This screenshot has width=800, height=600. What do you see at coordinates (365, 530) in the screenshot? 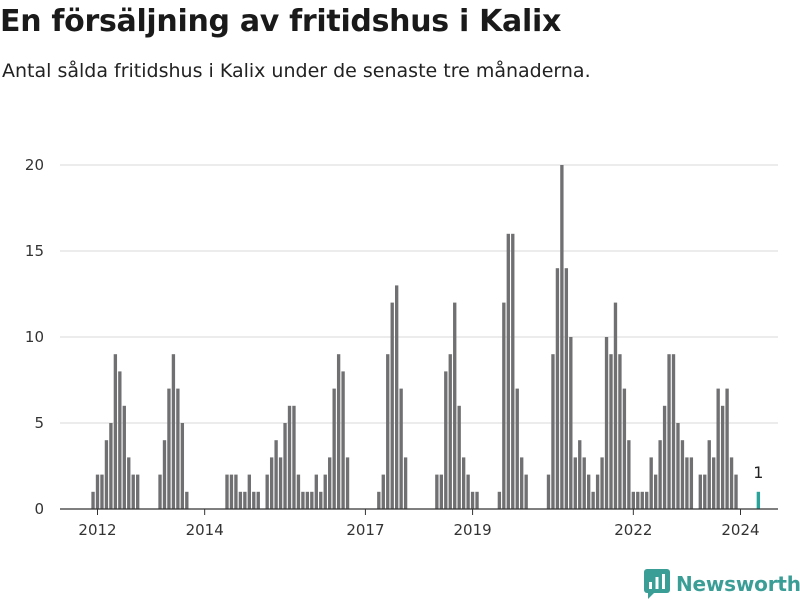
I see `x-tick-label: 2017` at bounding box center [365, 530].